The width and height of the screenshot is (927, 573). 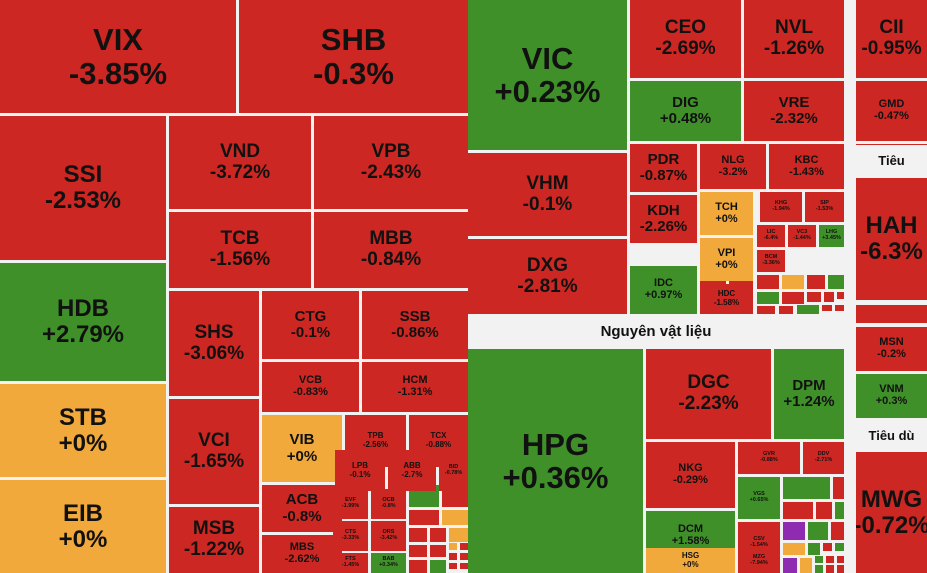 What do you see at coordinates (685, 39) in the screenshot?
I see `treemap-tile-ceo: CEO -2.69%` at bounding box center [685, 39].